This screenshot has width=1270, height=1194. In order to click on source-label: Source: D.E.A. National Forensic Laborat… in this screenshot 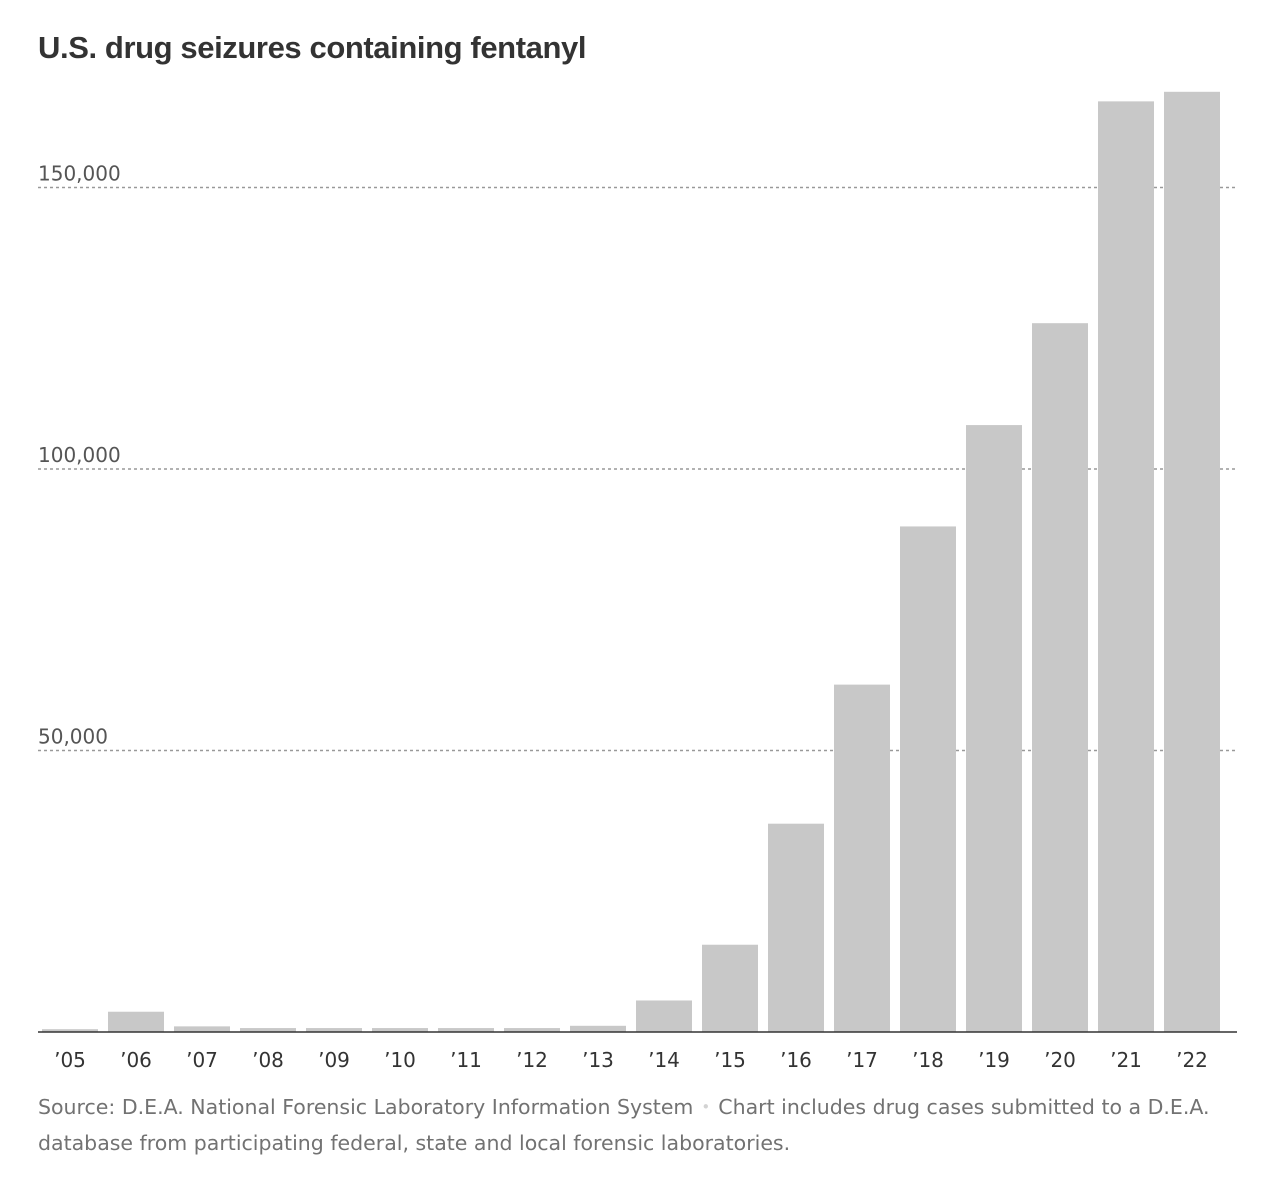, I will do `click(366, 1107)`.